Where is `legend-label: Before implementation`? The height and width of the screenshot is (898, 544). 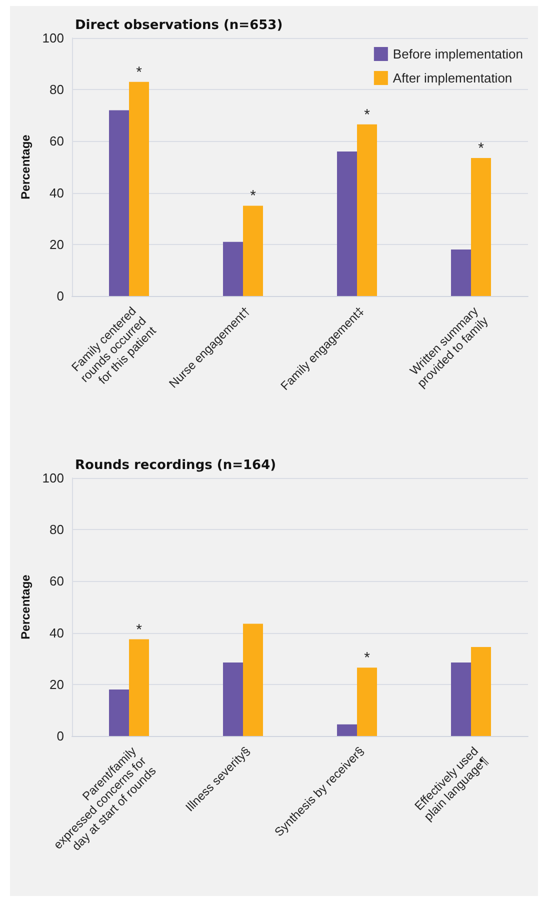 legend-label: Before implementation is located at coordinates (458, 54).